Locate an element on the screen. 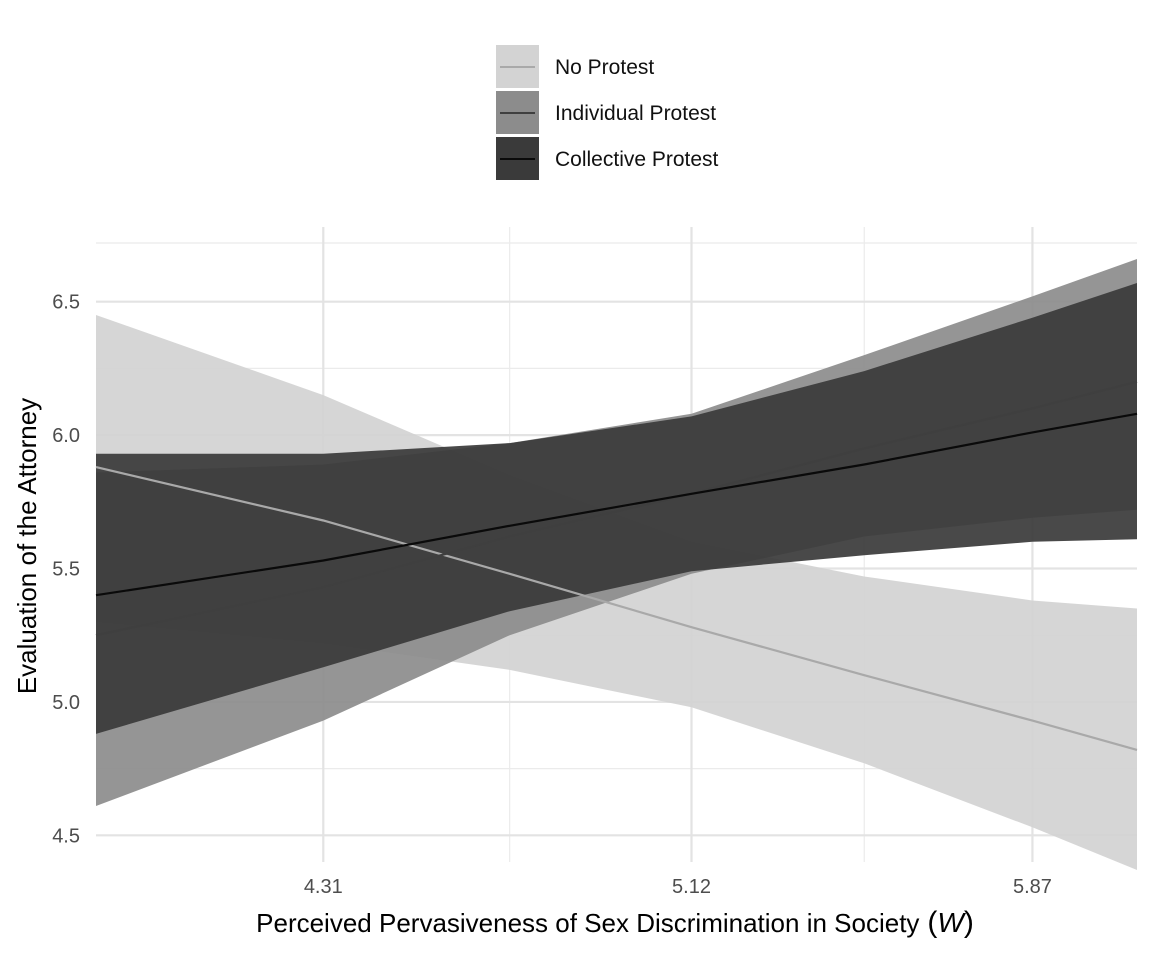 The width and height of the screenshot is (1152, 960). x-tick-label: 4.31 is located at coordinates (323, 887).